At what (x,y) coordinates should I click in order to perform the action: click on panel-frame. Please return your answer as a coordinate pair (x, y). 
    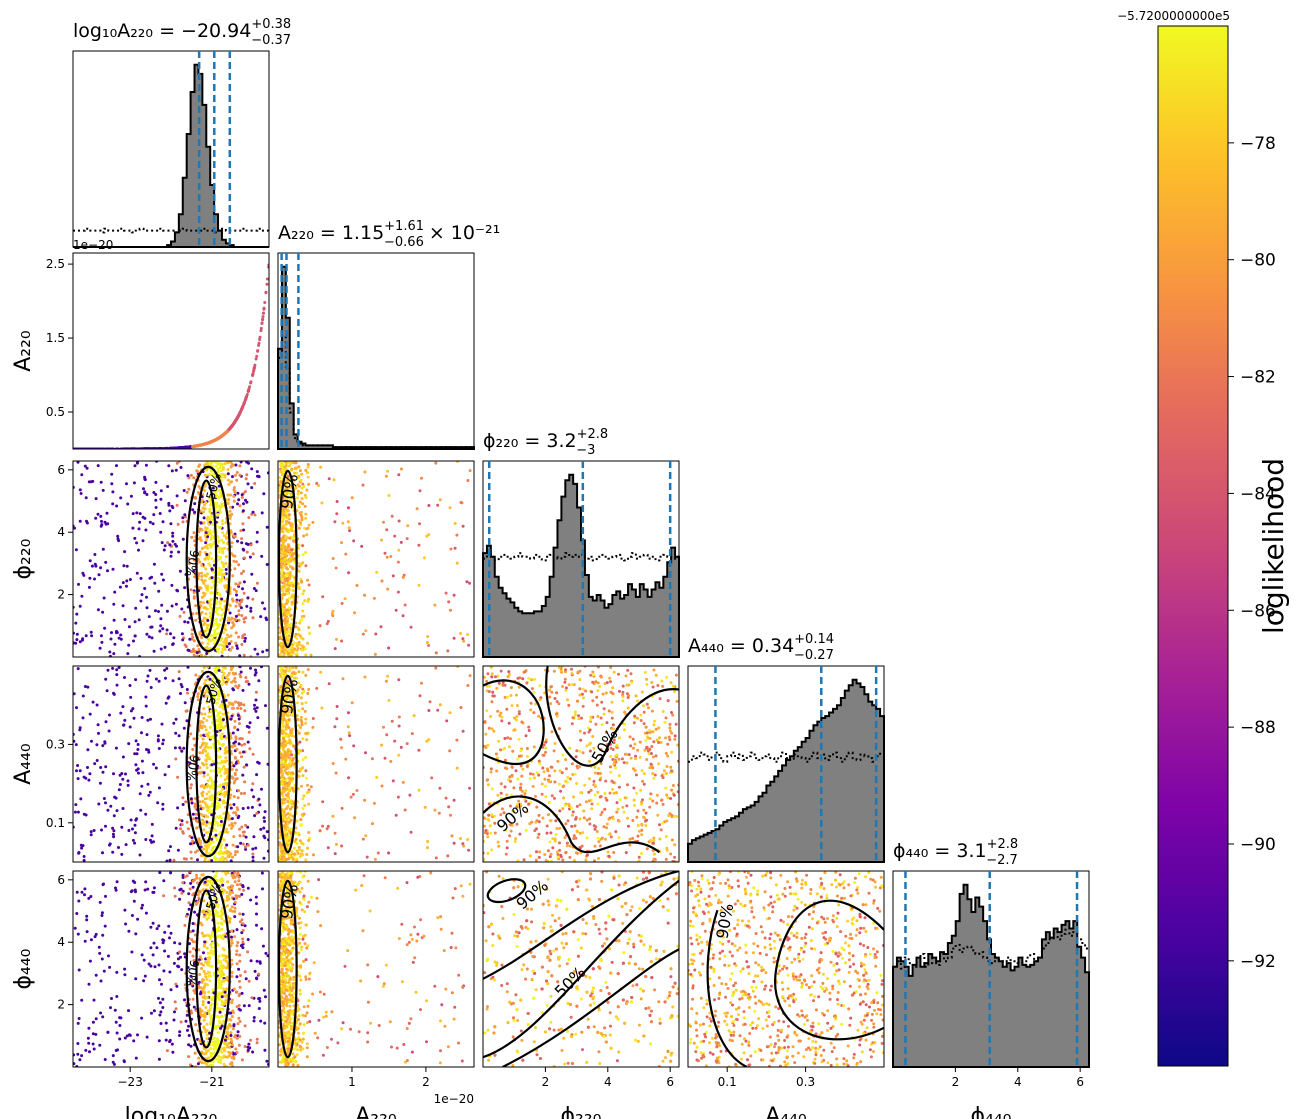
    Looking at the image, I should click on (171, 764).